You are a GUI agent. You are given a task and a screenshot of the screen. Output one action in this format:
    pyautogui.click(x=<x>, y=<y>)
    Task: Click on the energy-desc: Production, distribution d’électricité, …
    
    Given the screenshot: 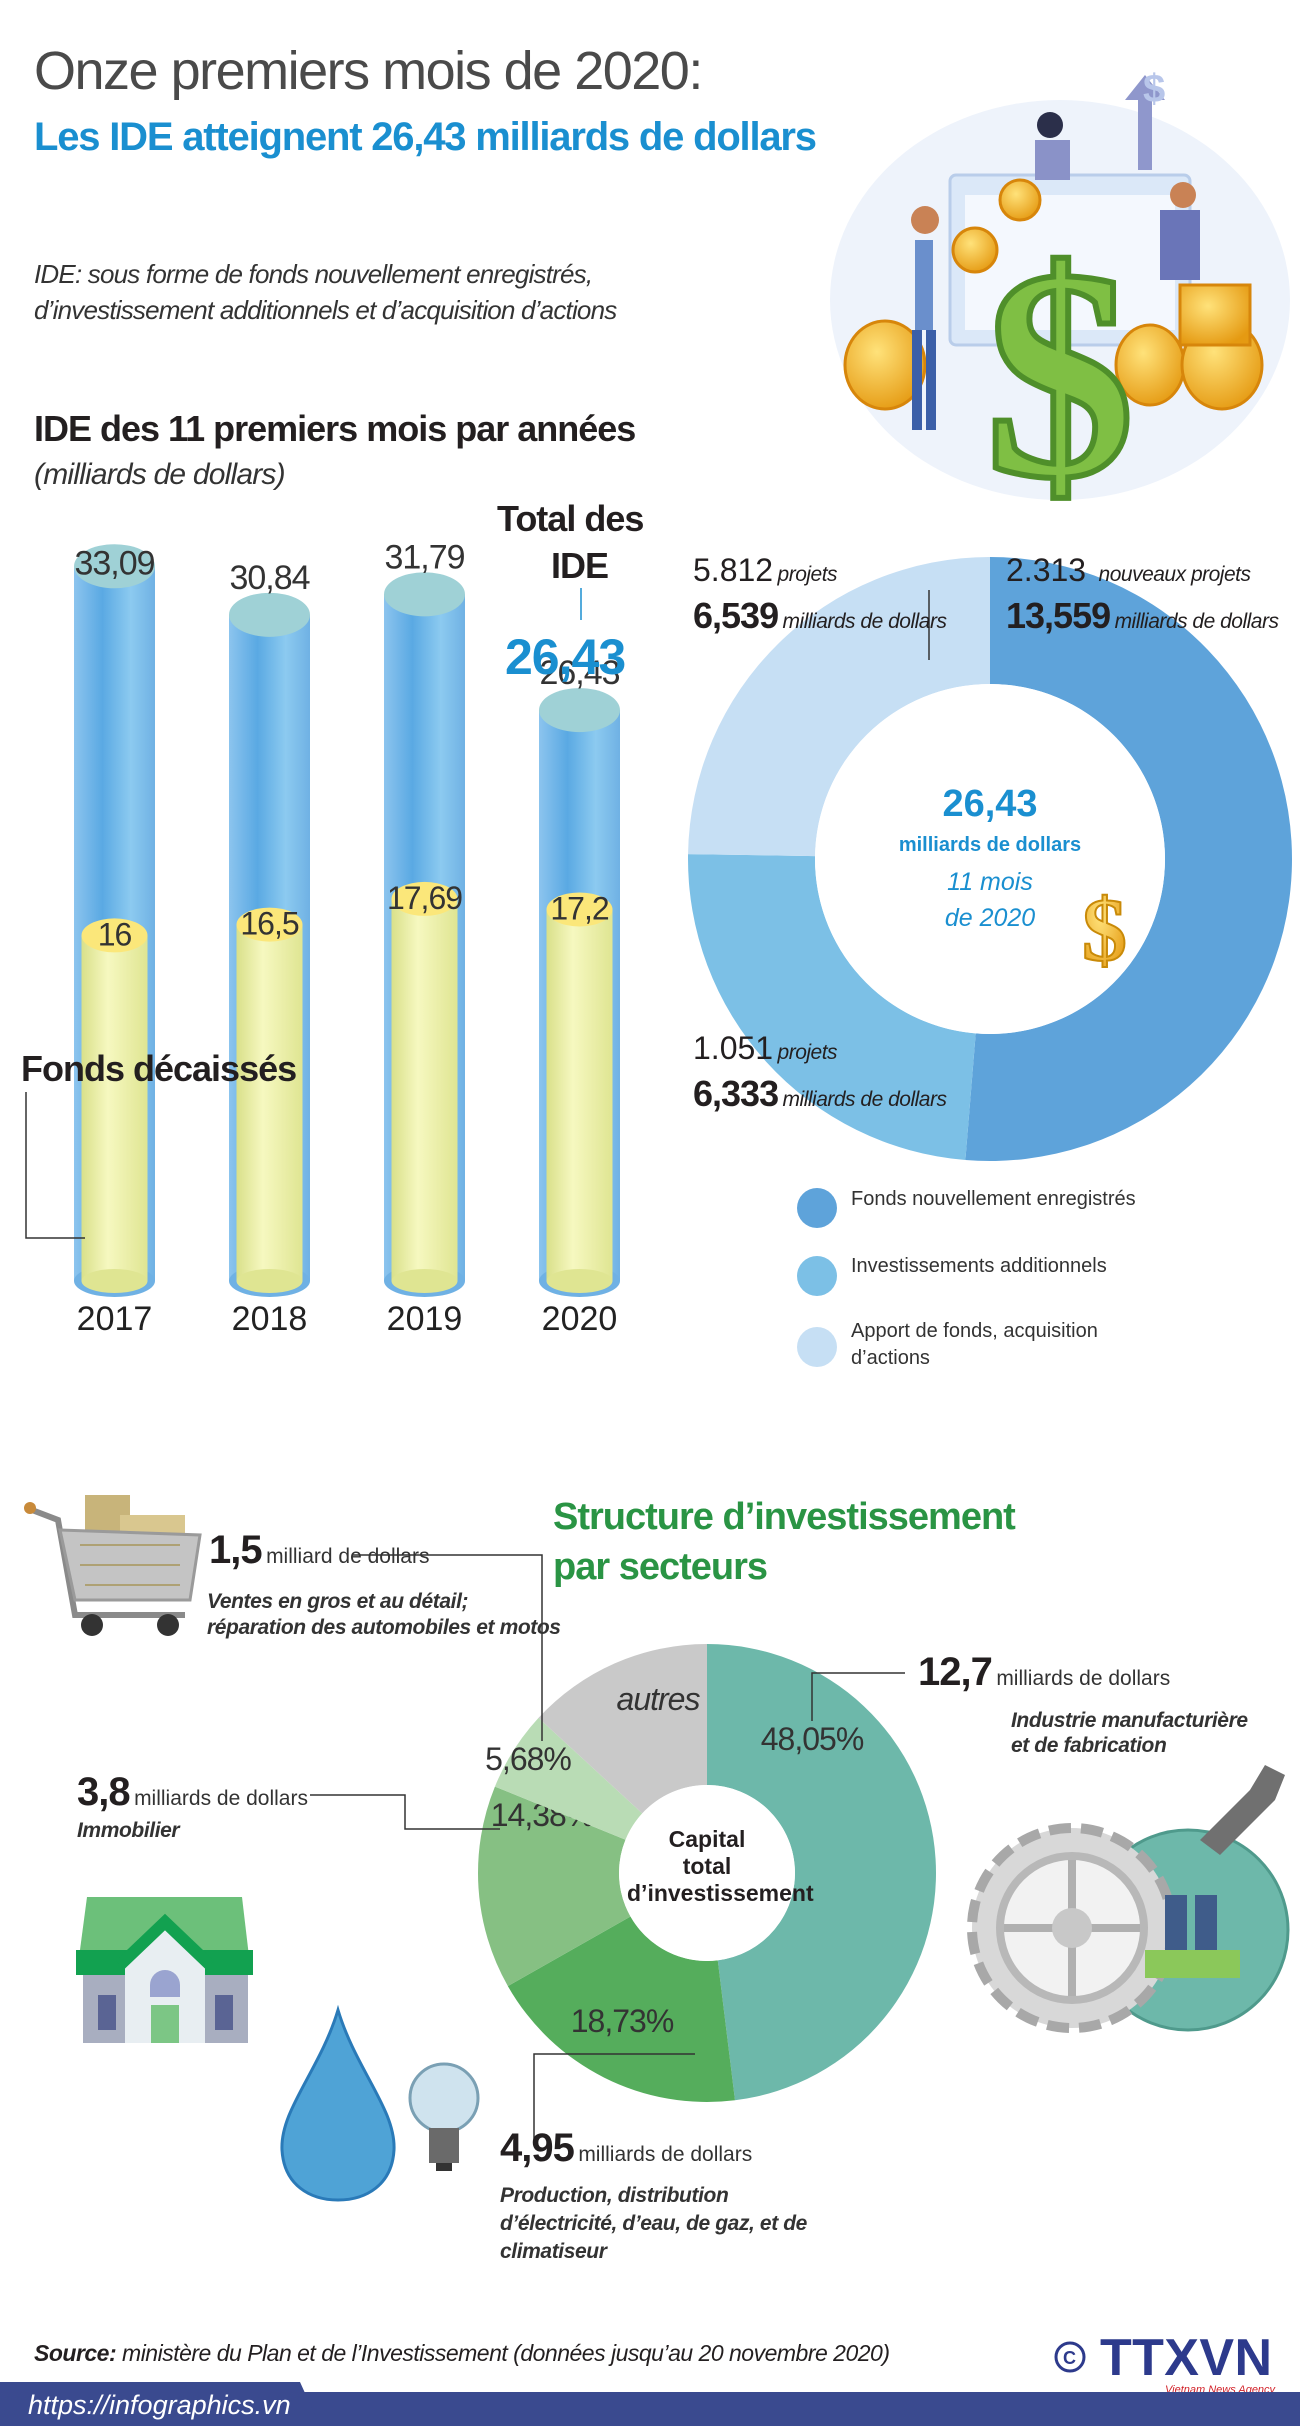 What is the action you would take?
    pyautogui.click(x=653, y=2224)
    